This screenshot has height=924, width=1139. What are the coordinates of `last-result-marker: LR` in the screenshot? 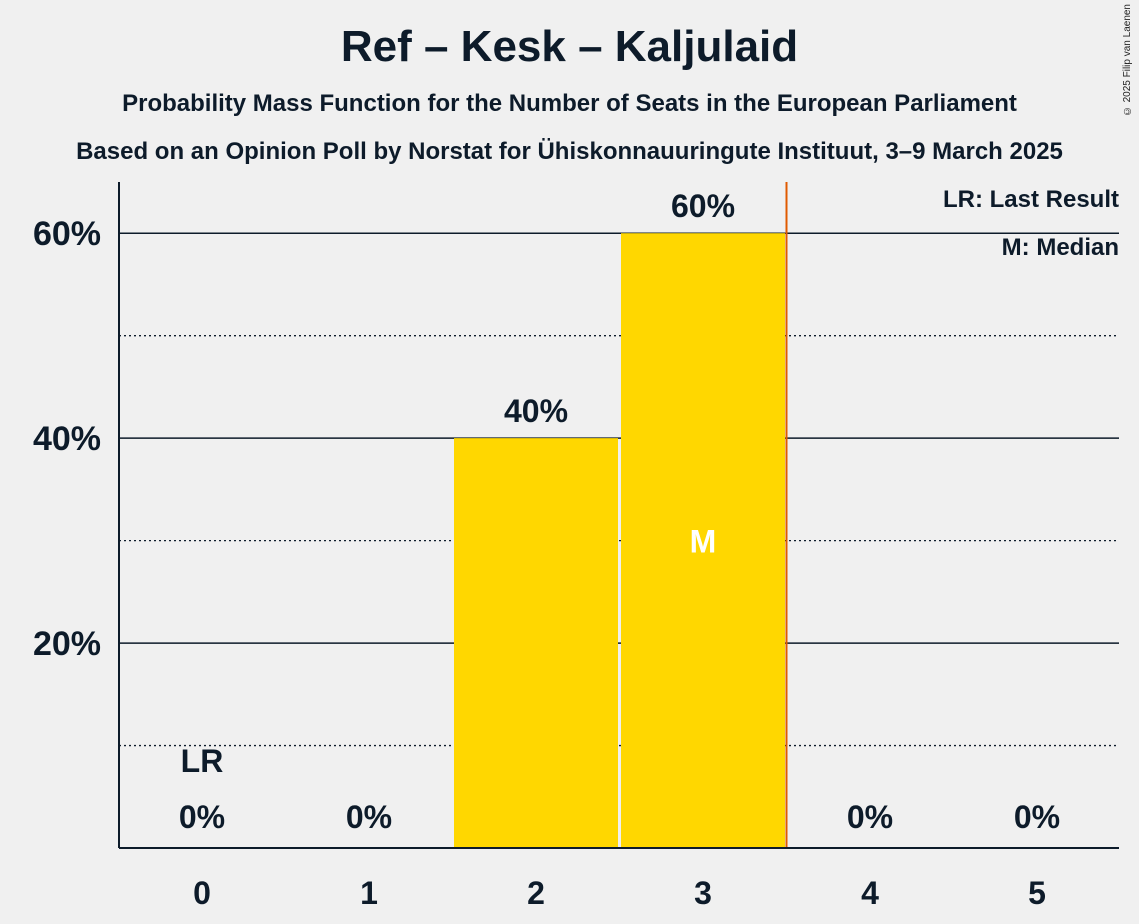 It's located at (202, 761).